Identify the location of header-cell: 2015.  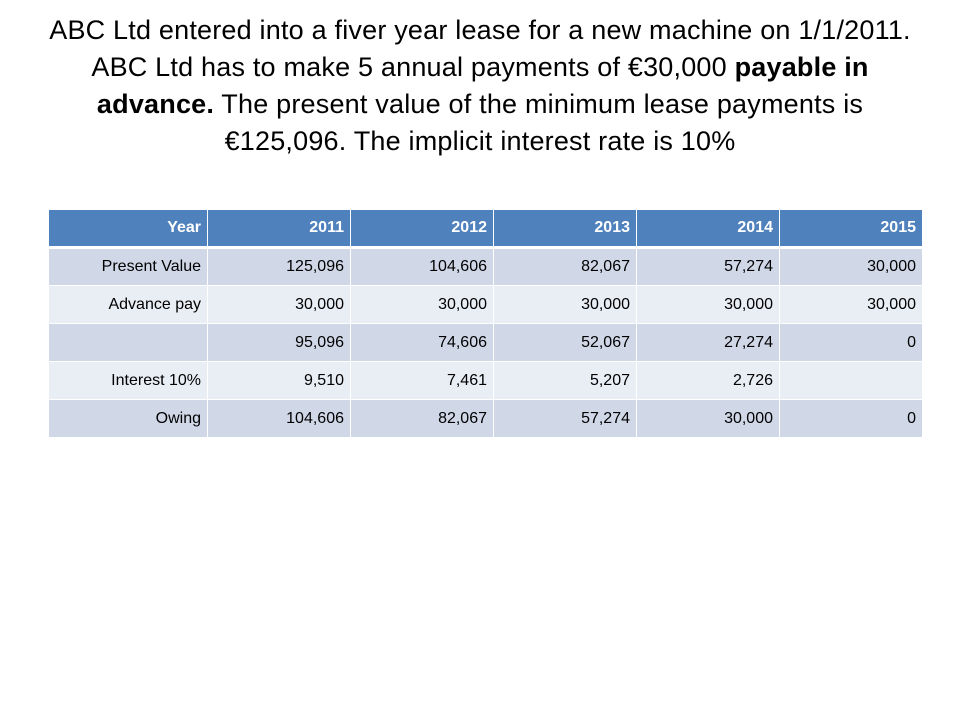
(851, 229).